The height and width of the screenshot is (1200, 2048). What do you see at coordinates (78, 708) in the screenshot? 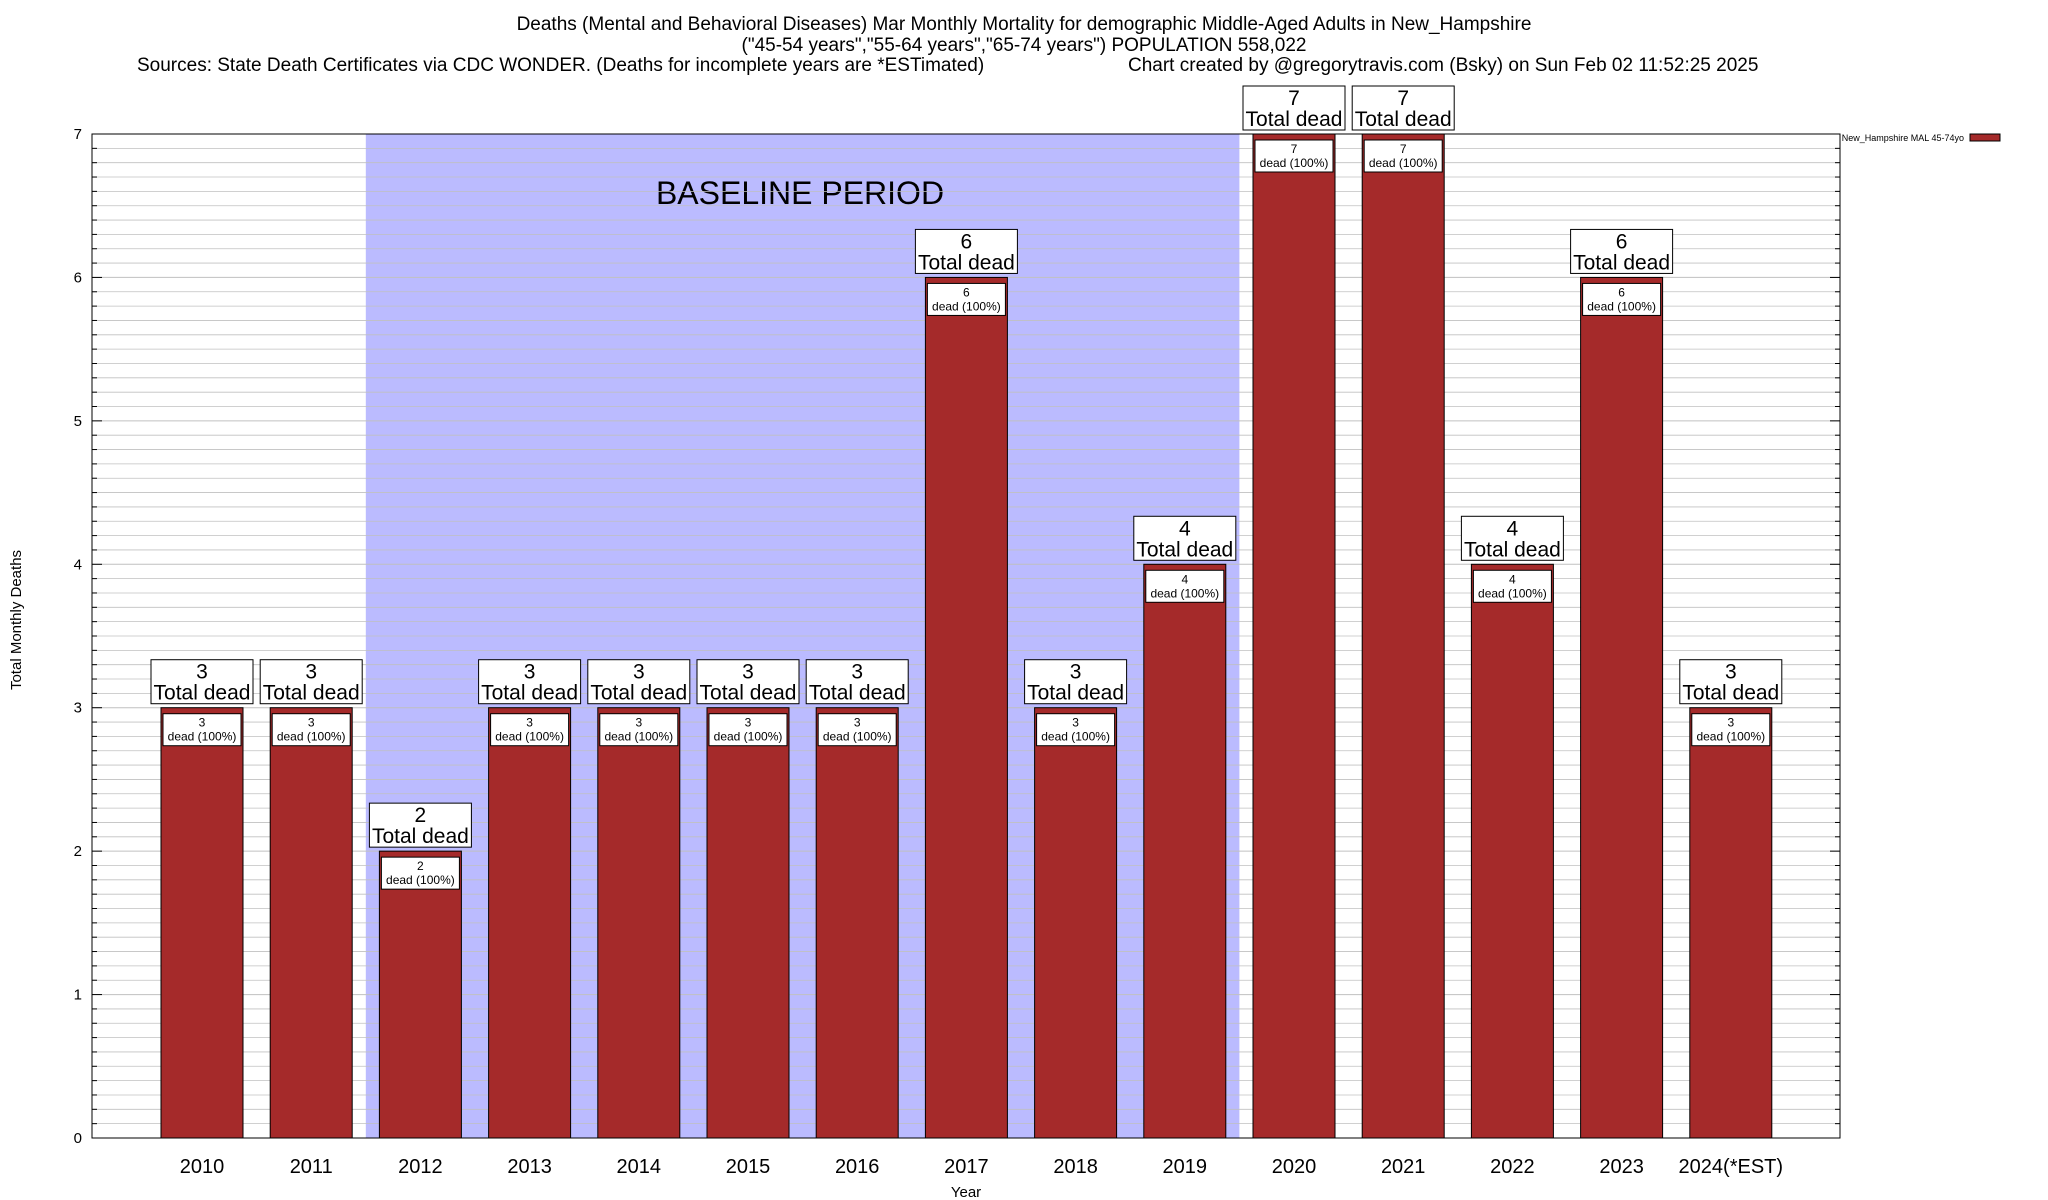
I see `y-tick-label: 3` at bounding box center [78, 708].